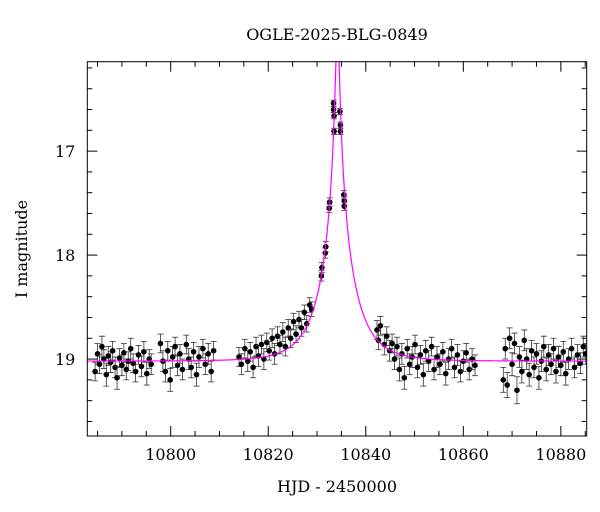 The width and height of the screenshot is (600, 512). I want to click on x-tick-label: 10880, so click(560, 454).